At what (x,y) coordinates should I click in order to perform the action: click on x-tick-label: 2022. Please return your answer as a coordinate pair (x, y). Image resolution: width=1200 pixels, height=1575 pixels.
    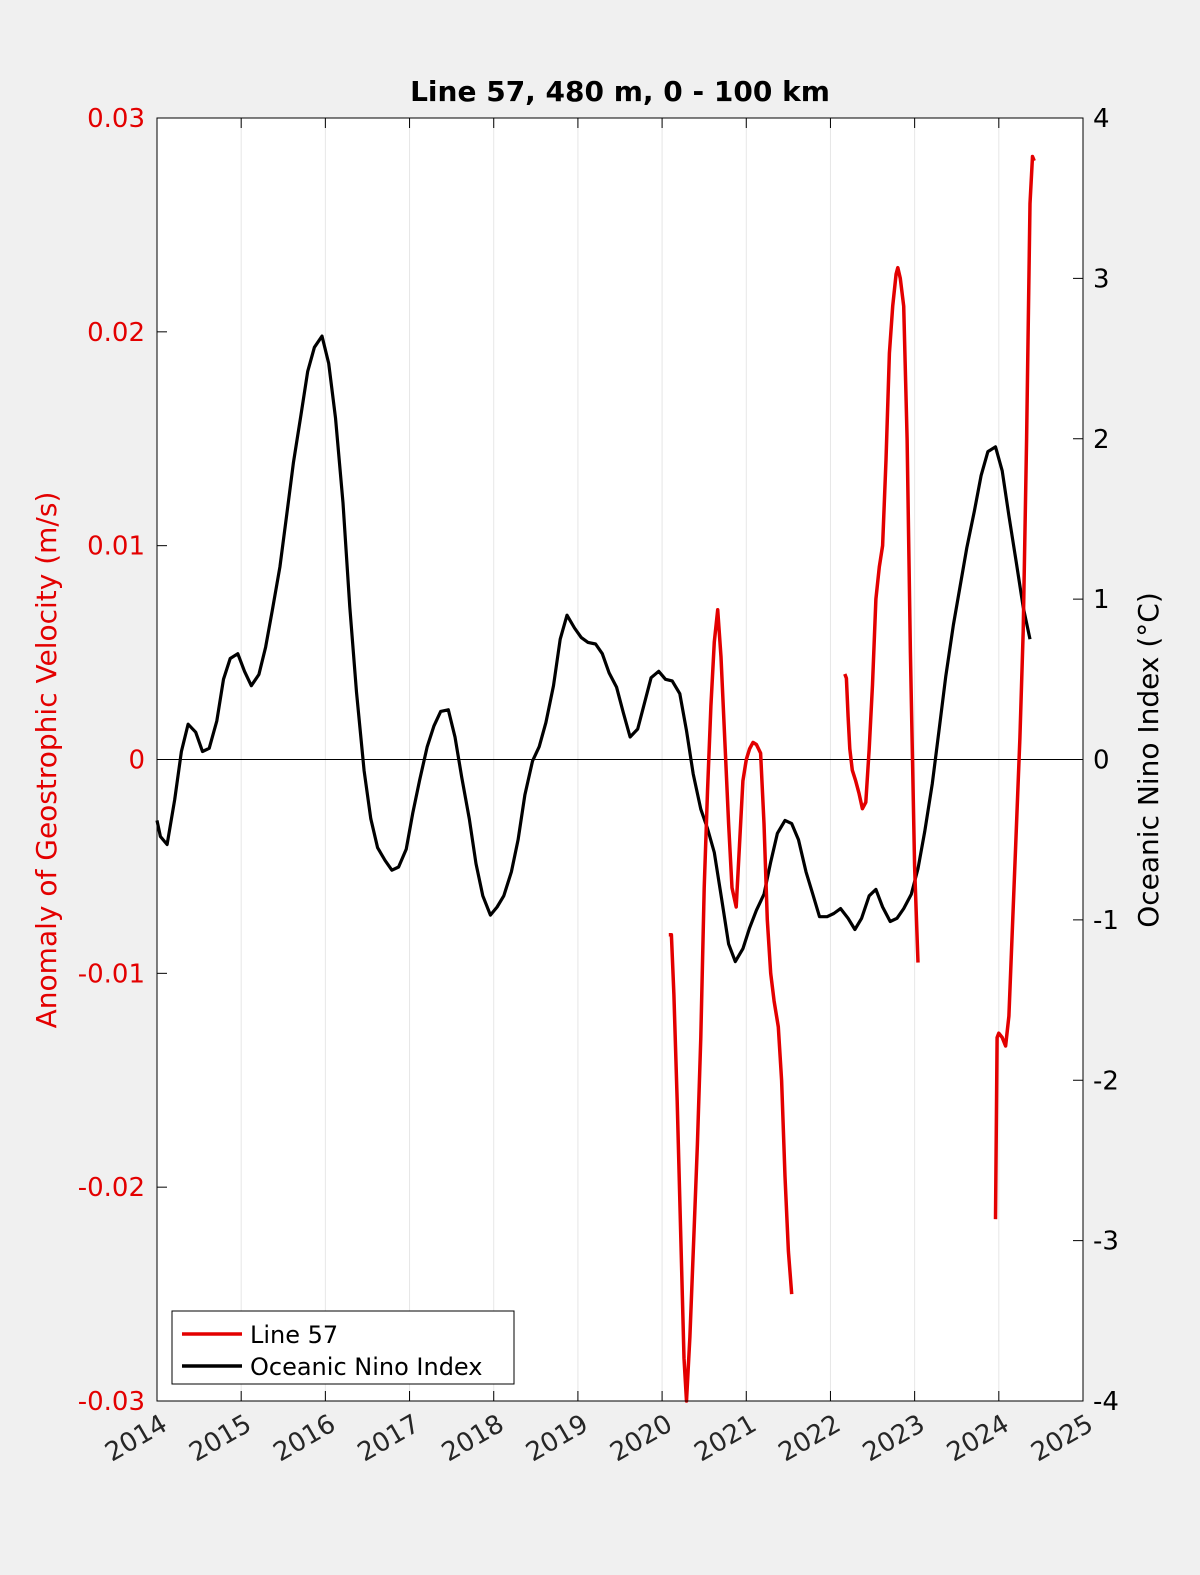
    Looking at the image, I should click on (810, 1438).